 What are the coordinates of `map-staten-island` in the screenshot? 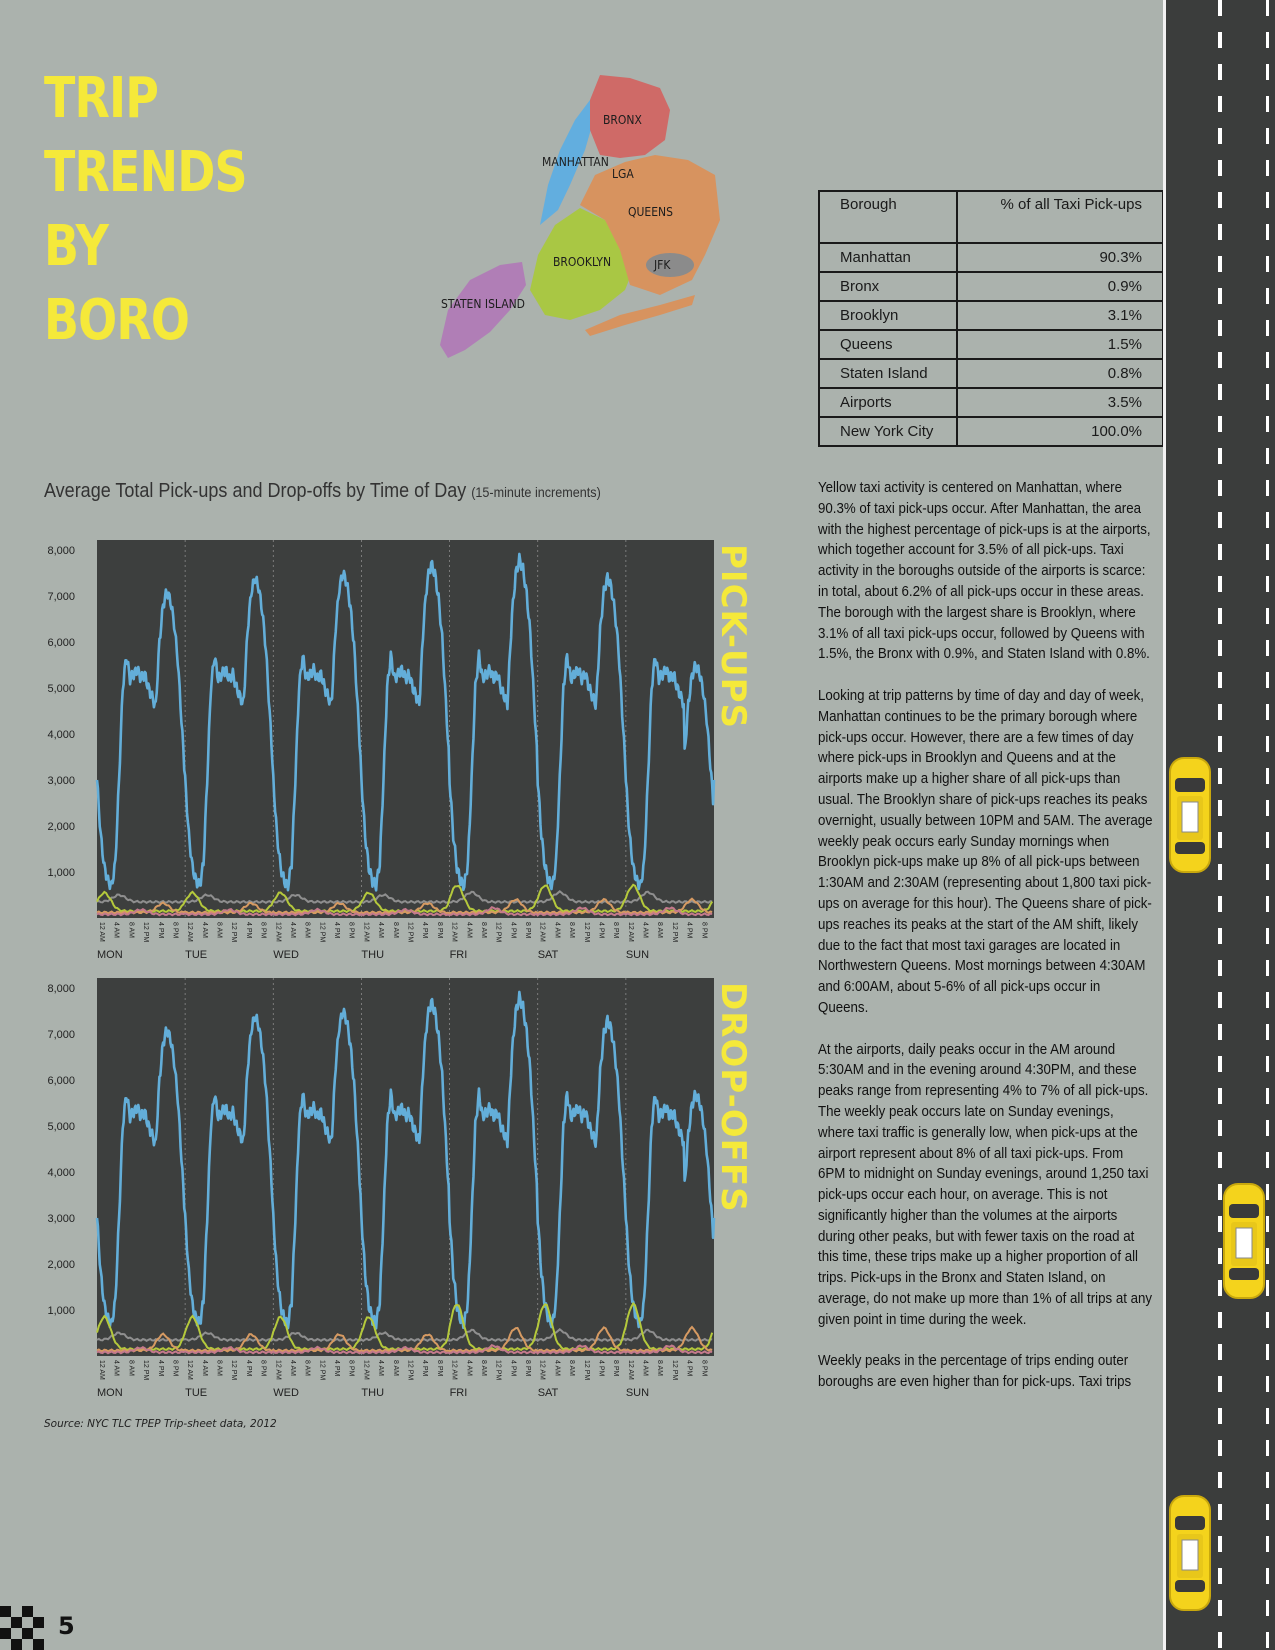 It's located at (483, 310).